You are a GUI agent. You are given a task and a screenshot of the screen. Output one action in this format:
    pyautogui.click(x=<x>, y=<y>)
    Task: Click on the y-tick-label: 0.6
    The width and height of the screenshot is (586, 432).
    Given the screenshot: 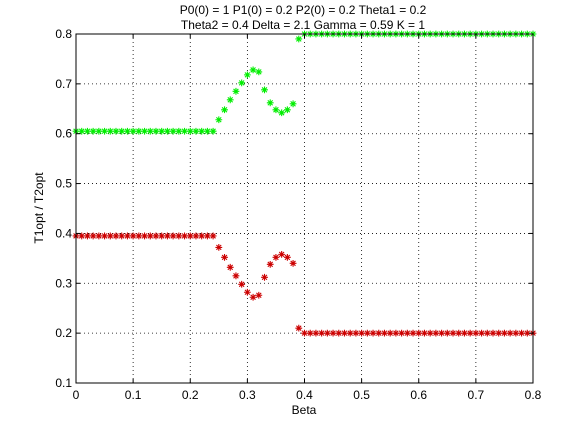 What is the action you would take?
    pyautogui.click(x=63, y=134)
    